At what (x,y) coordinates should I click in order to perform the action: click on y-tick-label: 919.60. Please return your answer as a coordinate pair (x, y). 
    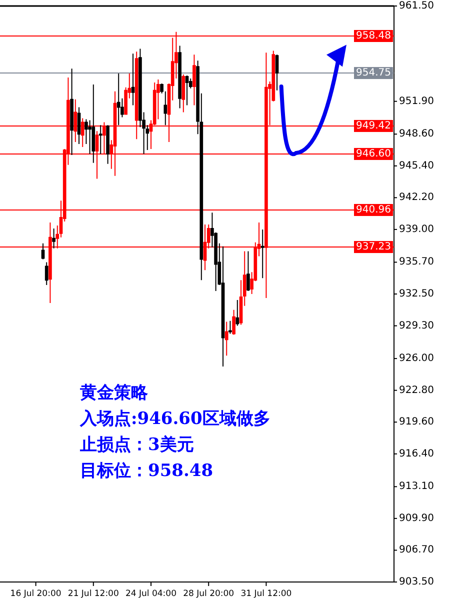
    Looking at the image, I should click on (416, 422).